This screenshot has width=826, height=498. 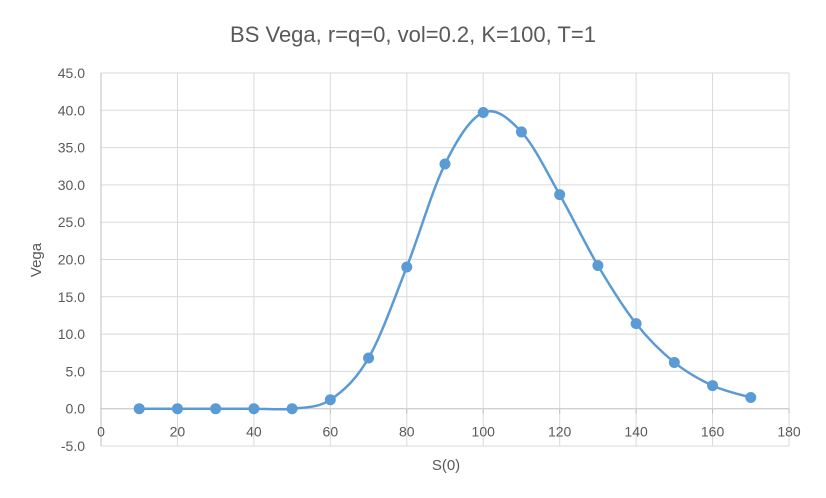 What do you see at coordinates (407, 432) in the screenshot?
I see `x-tick-label: 80` at bounding box center [407, 432].